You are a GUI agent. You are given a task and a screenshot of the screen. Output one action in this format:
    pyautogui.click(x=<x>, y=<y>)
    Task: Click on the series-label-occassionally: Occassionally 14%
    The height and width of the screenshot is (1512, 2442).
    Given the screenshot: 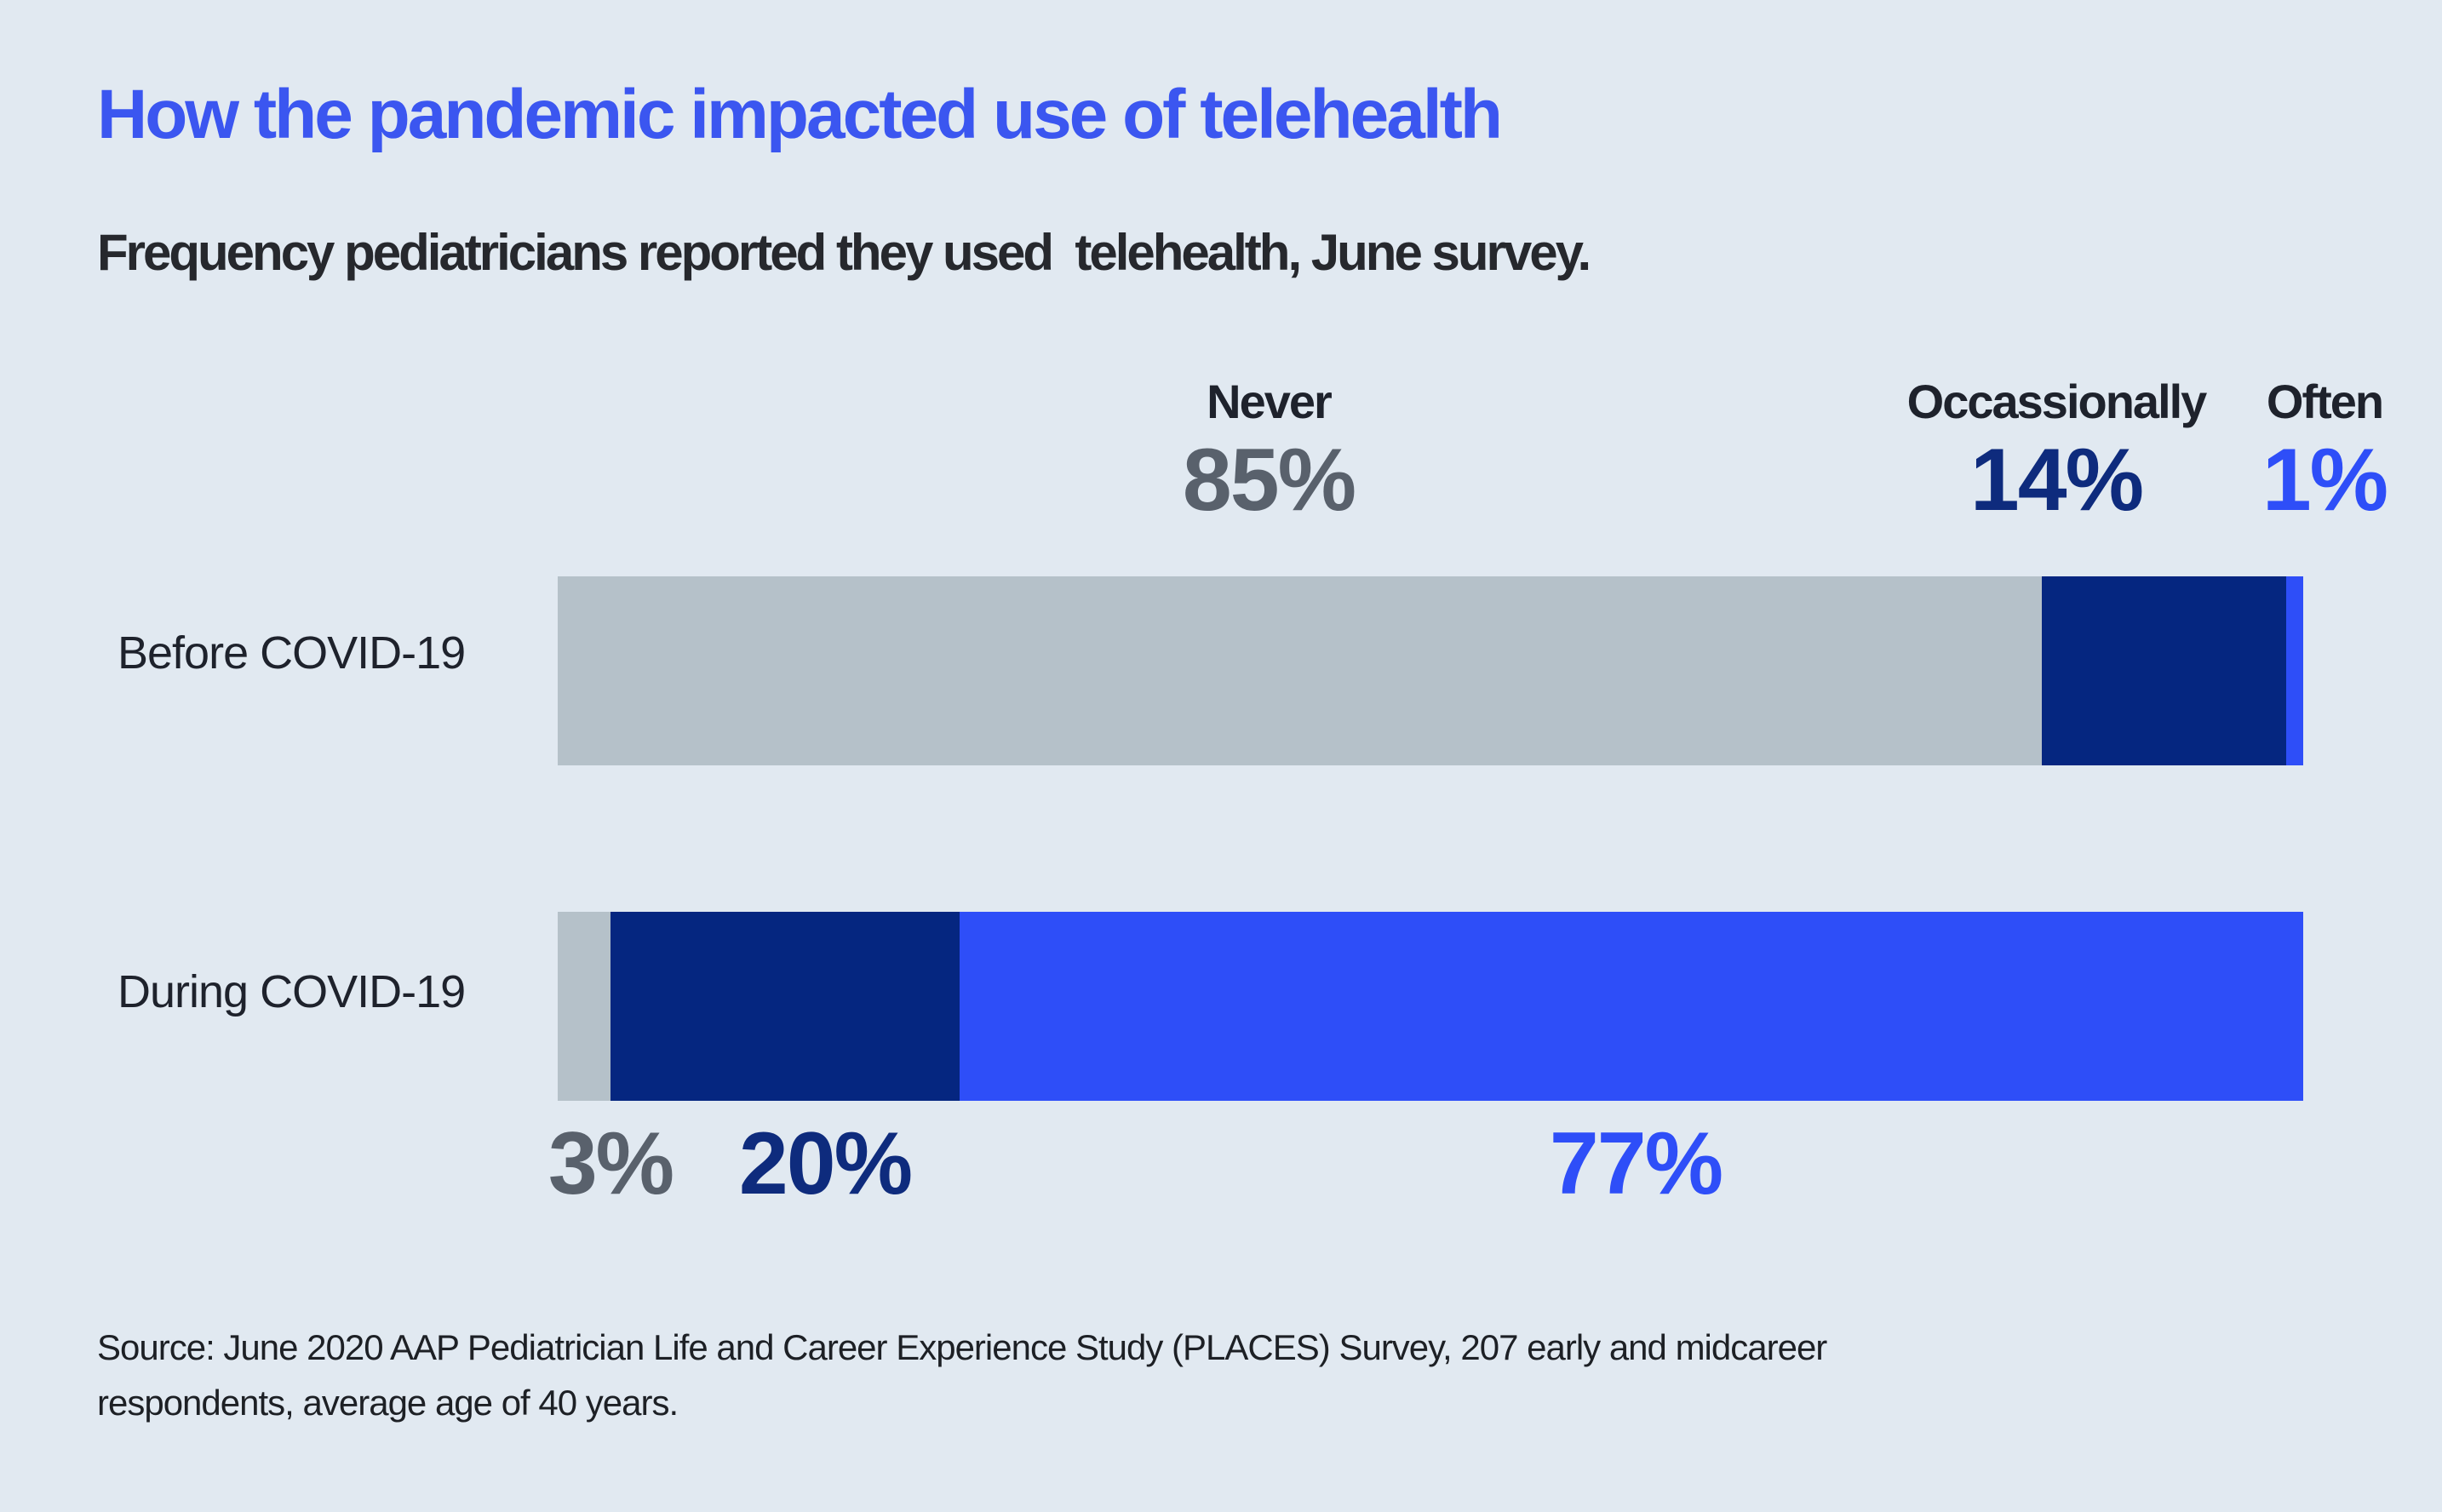 What is the action you would take?
    pyautogui.click(x=2057, y=452)
    